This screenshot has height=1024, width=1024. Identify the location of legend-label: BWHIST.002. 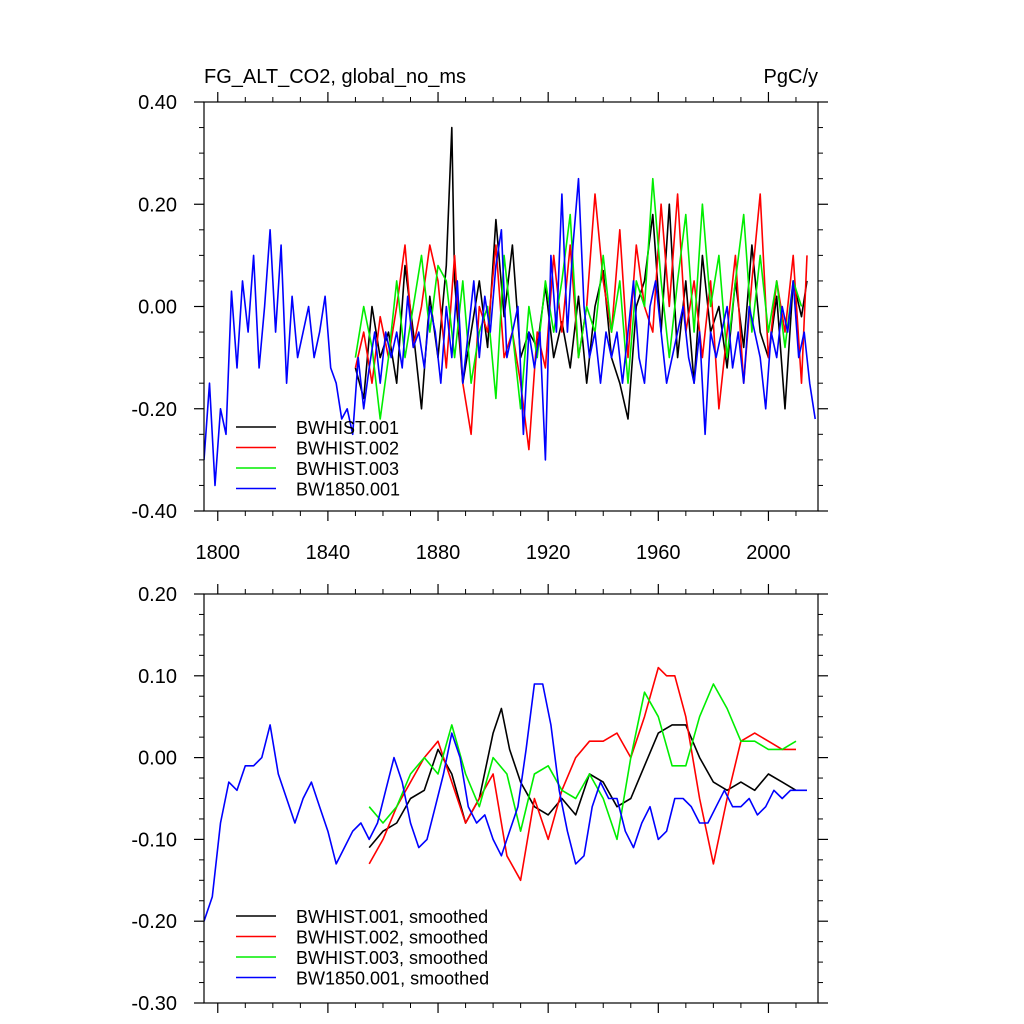
(347, 449).